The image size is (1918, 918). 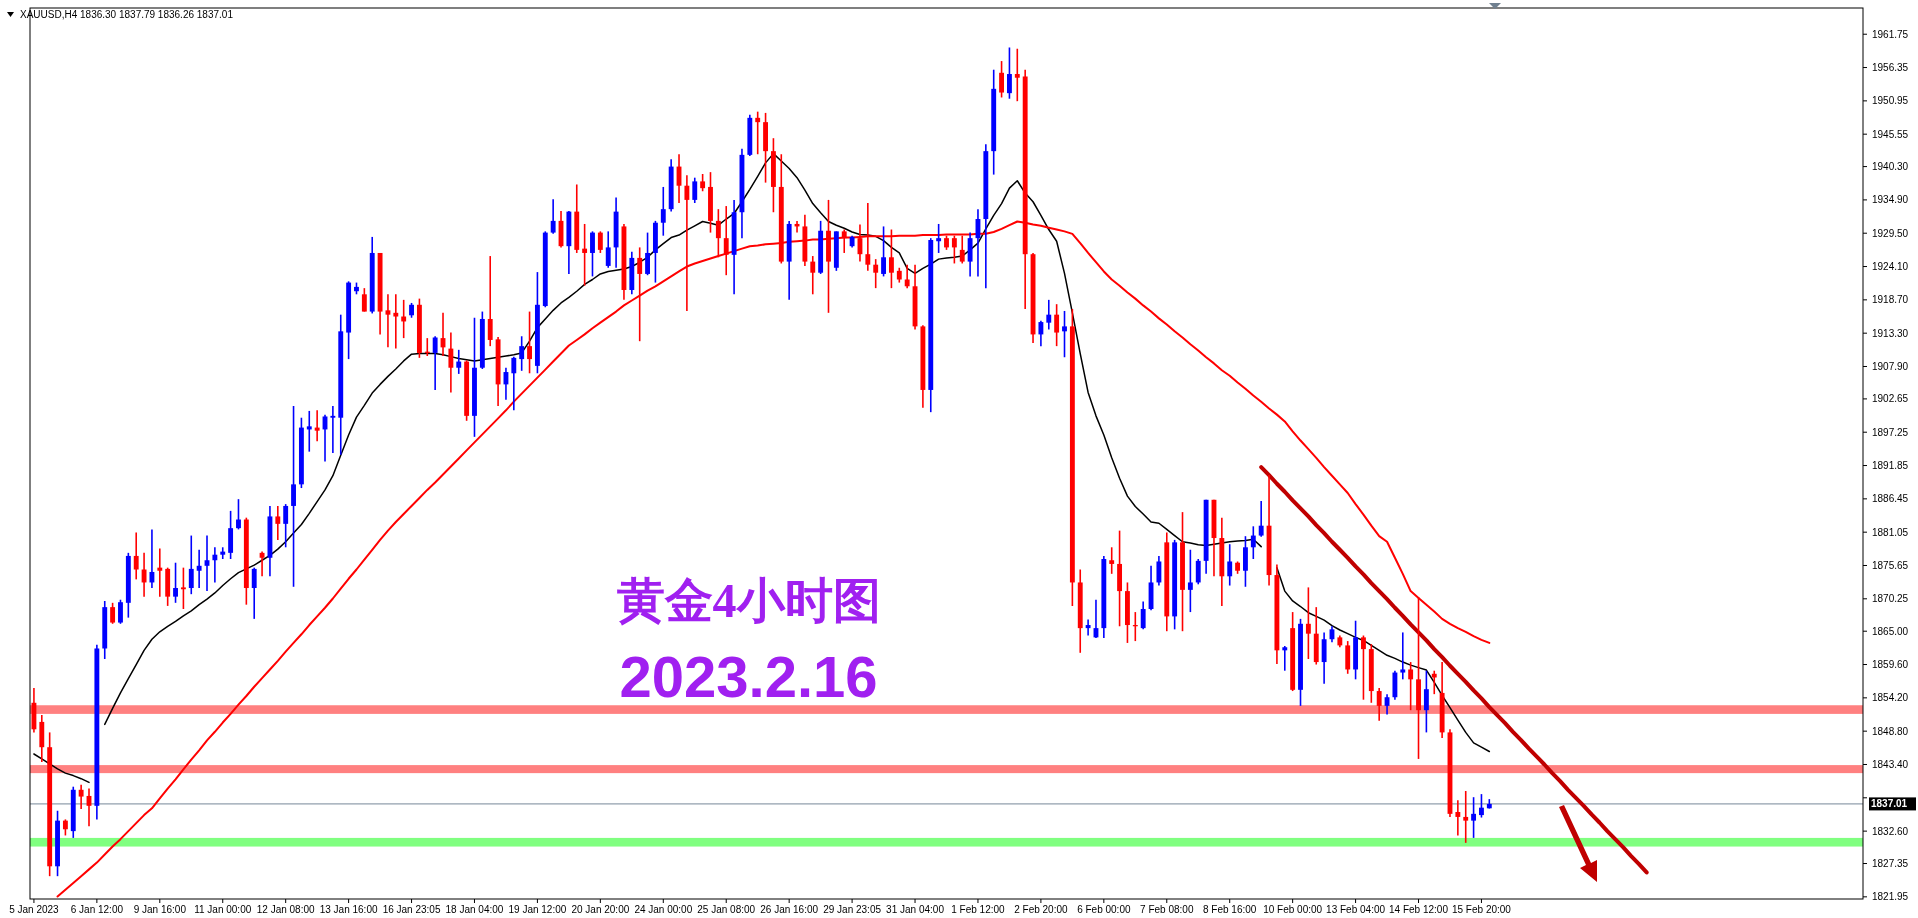 I want to click on xtick: 15 Feb 20:00, so click(x=1481, y=909).